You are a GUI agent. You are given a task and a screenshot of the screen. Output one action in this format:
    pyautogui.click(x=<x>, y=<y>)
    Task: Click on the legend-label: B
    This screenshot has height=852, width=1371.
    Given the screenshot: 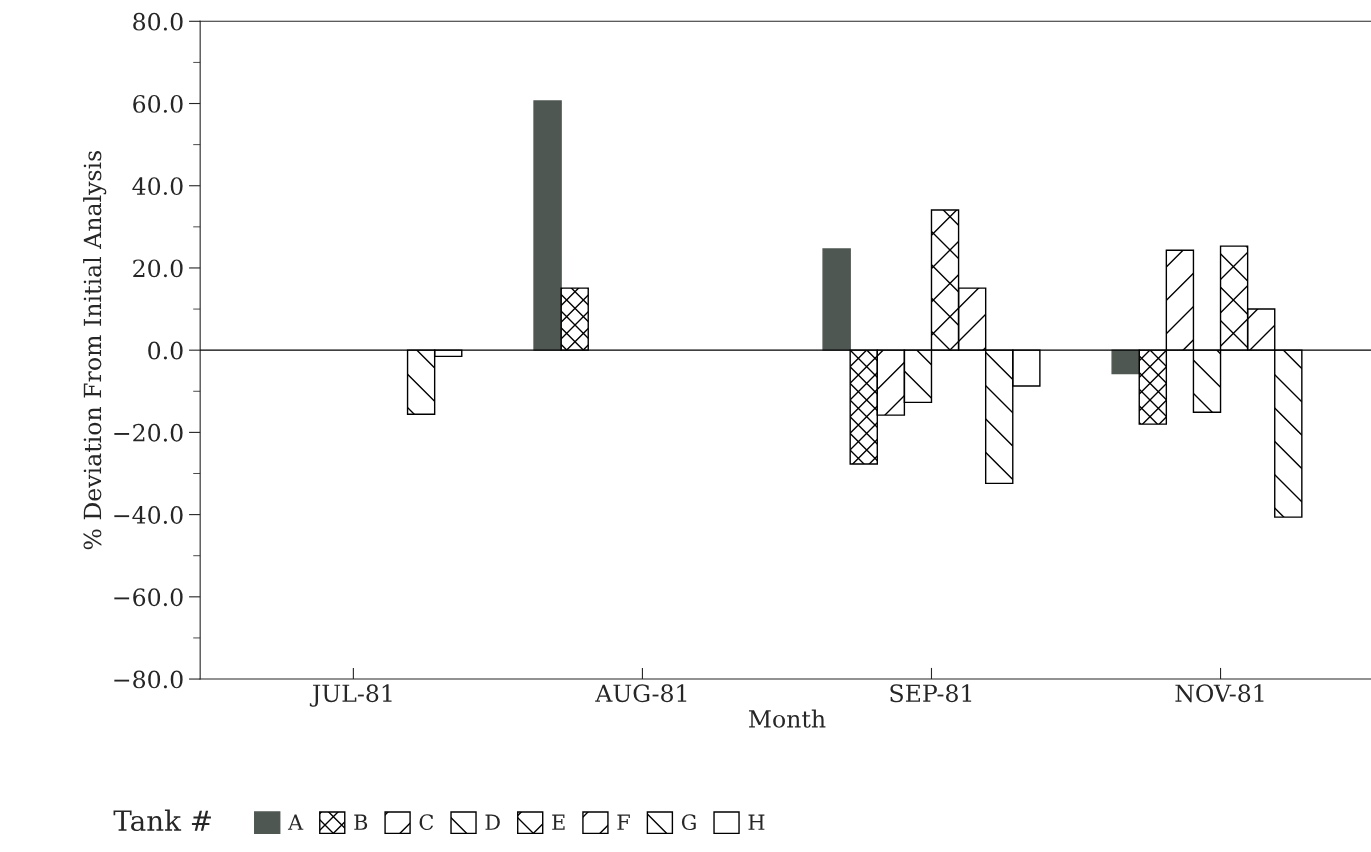 What is the action you would take?
    pyautogui.click(x=361, y=822)
    